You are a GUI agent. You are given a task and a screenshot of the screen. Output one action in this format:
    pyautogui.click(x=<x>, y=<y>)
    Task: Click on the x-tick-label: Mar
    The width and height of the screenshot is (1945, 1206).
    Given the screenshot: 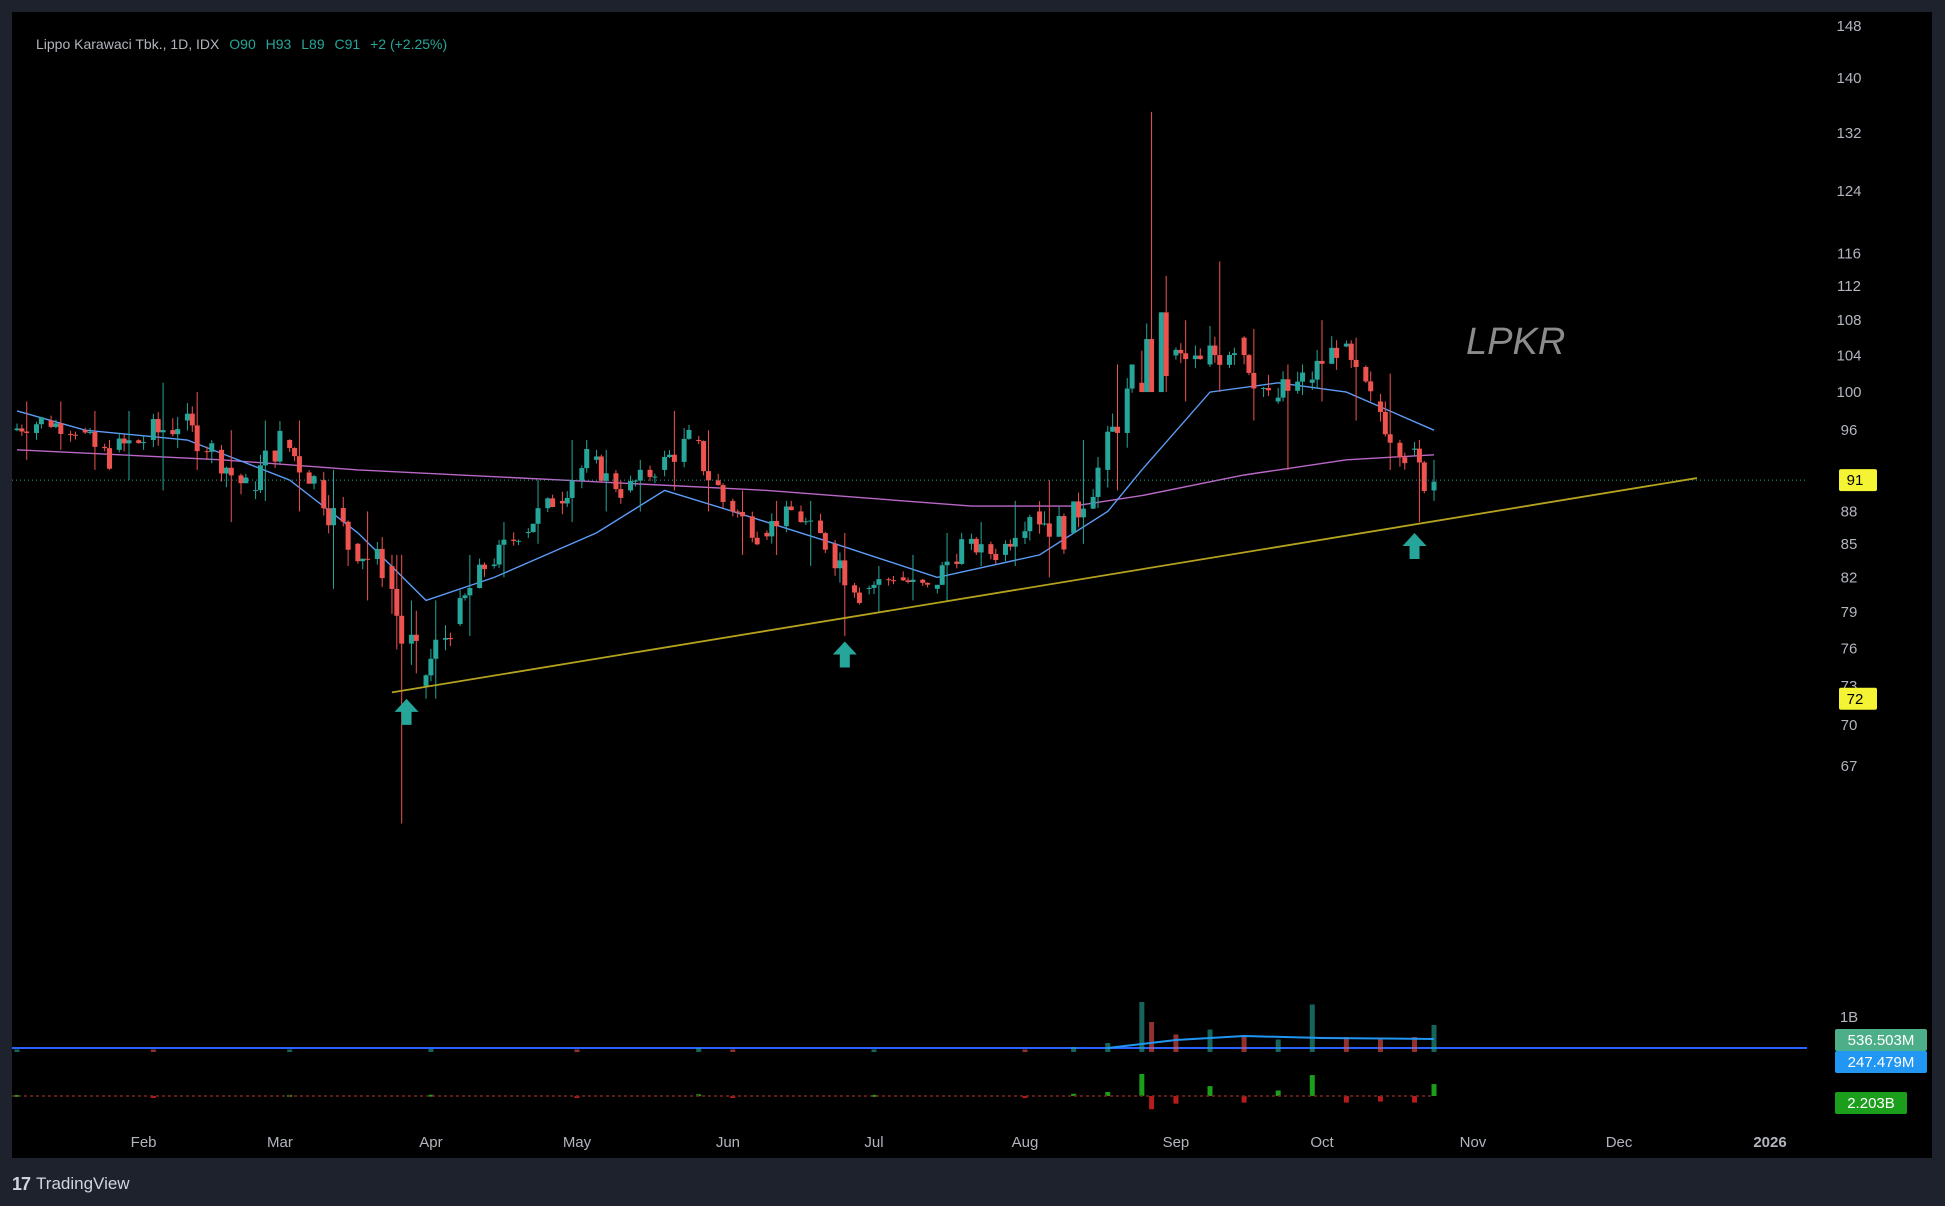 What is the action you would take?
    pyautogui.click(x=280, y=1142)
    